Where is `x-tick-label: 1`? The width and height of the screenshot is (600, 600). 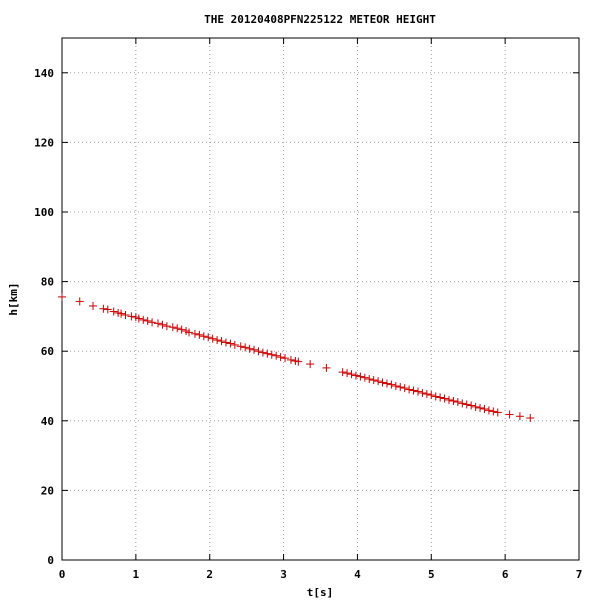 x-tick-label: 1 is located at coordinates (136, 574).